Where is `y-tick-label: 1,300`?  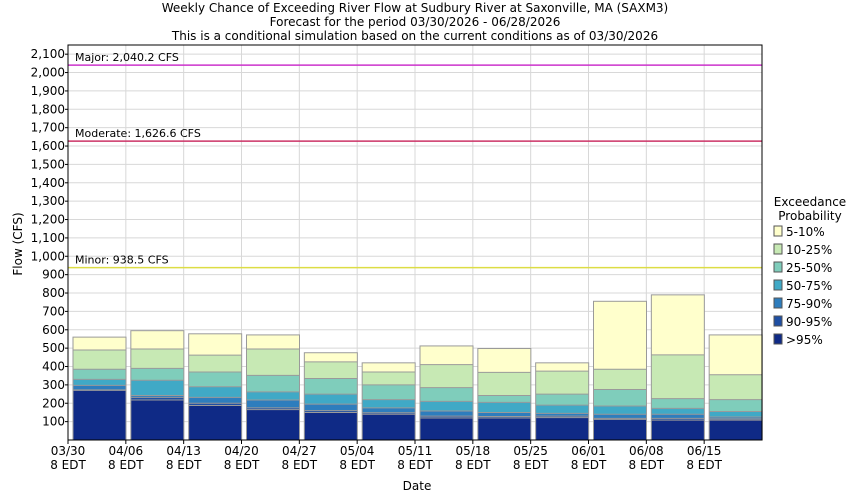
y-tick-label: 1,300 is located at coordinates (48, 201).